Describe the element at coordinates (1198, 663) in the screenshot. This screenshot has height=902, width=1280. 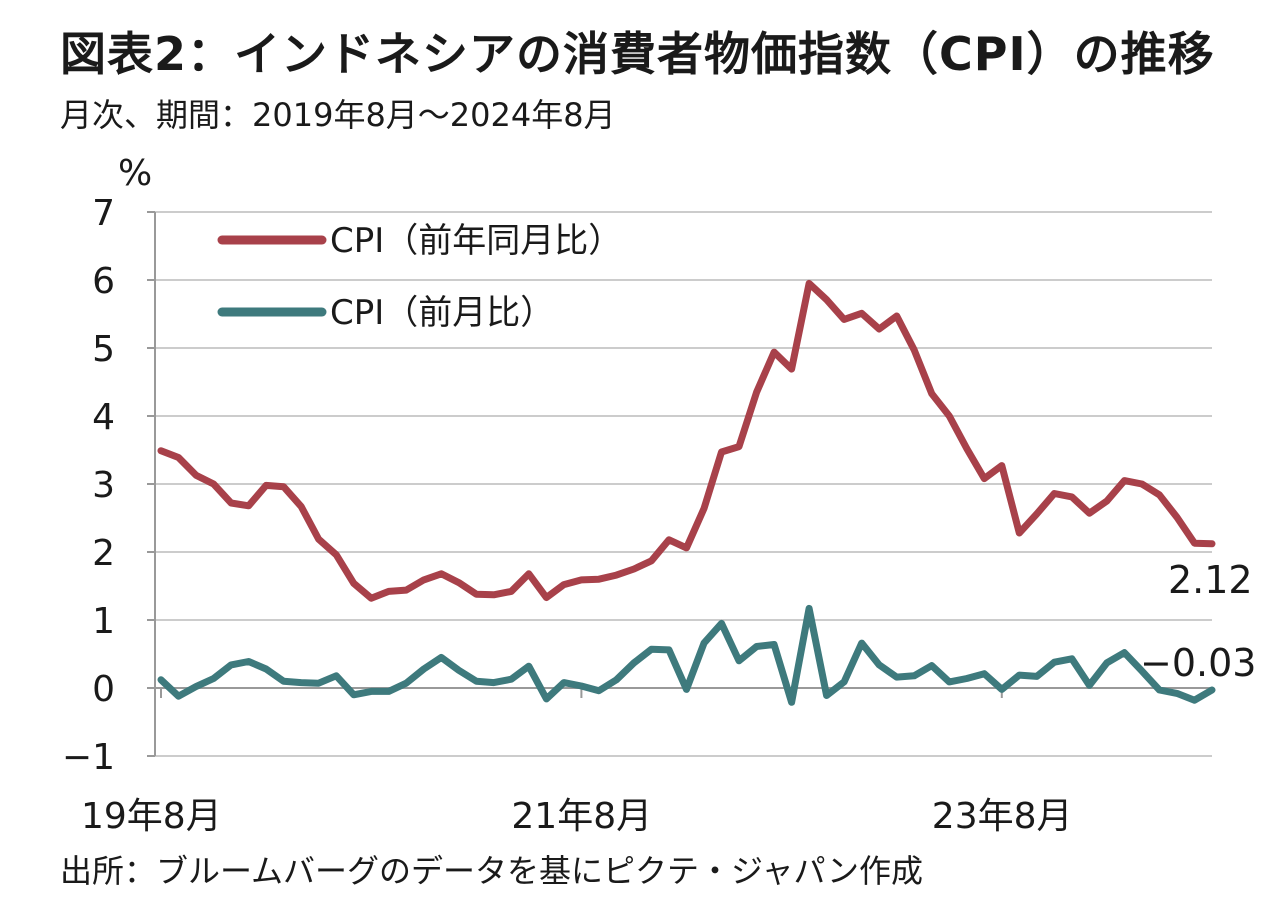
I see `end-label-cpi-mom: −0.03` at that location.